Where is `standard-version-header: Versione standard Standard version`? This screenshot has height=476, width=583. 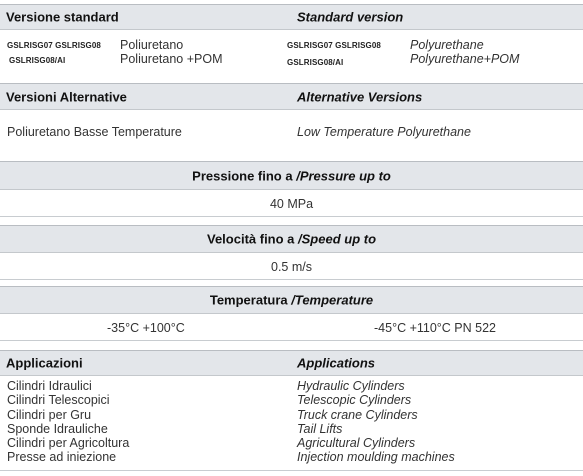
standard-version-header: Versione standard Standard version is located at coordinates (291, 17).